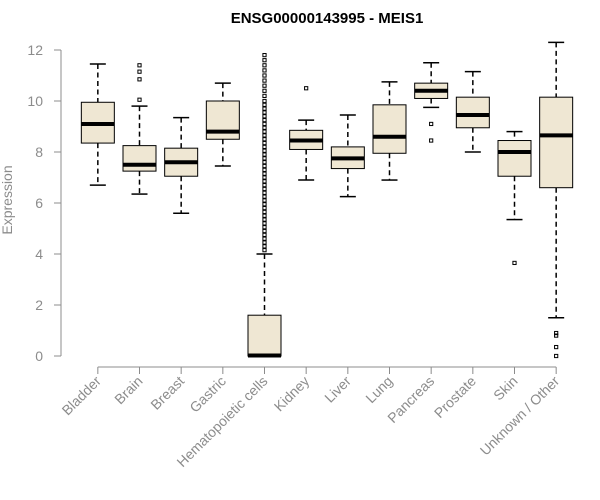  I want to click on x-tick-label: Lung, so click(378, 389).